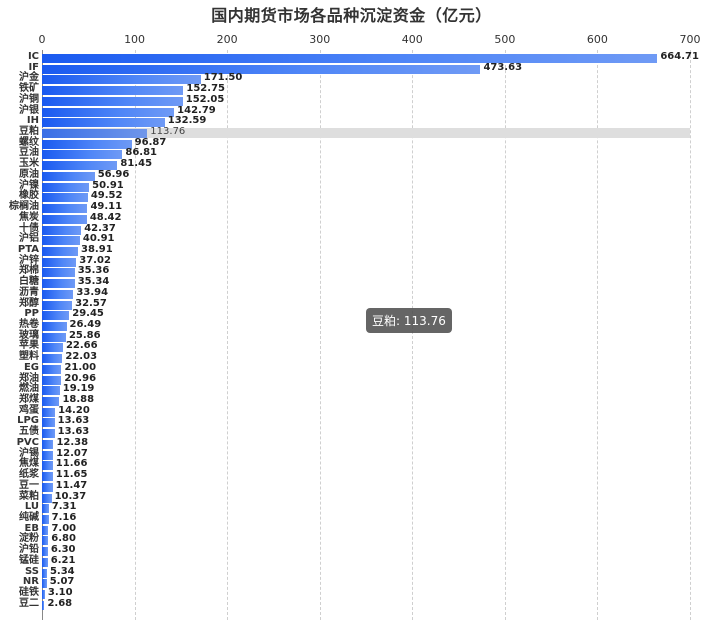 This screenshot has height=628, width=703. What do you see at coordinates (345, 389) in the screenshot?
I see `bar-row: 燃油 19.19` at bounding box center [345, 389].